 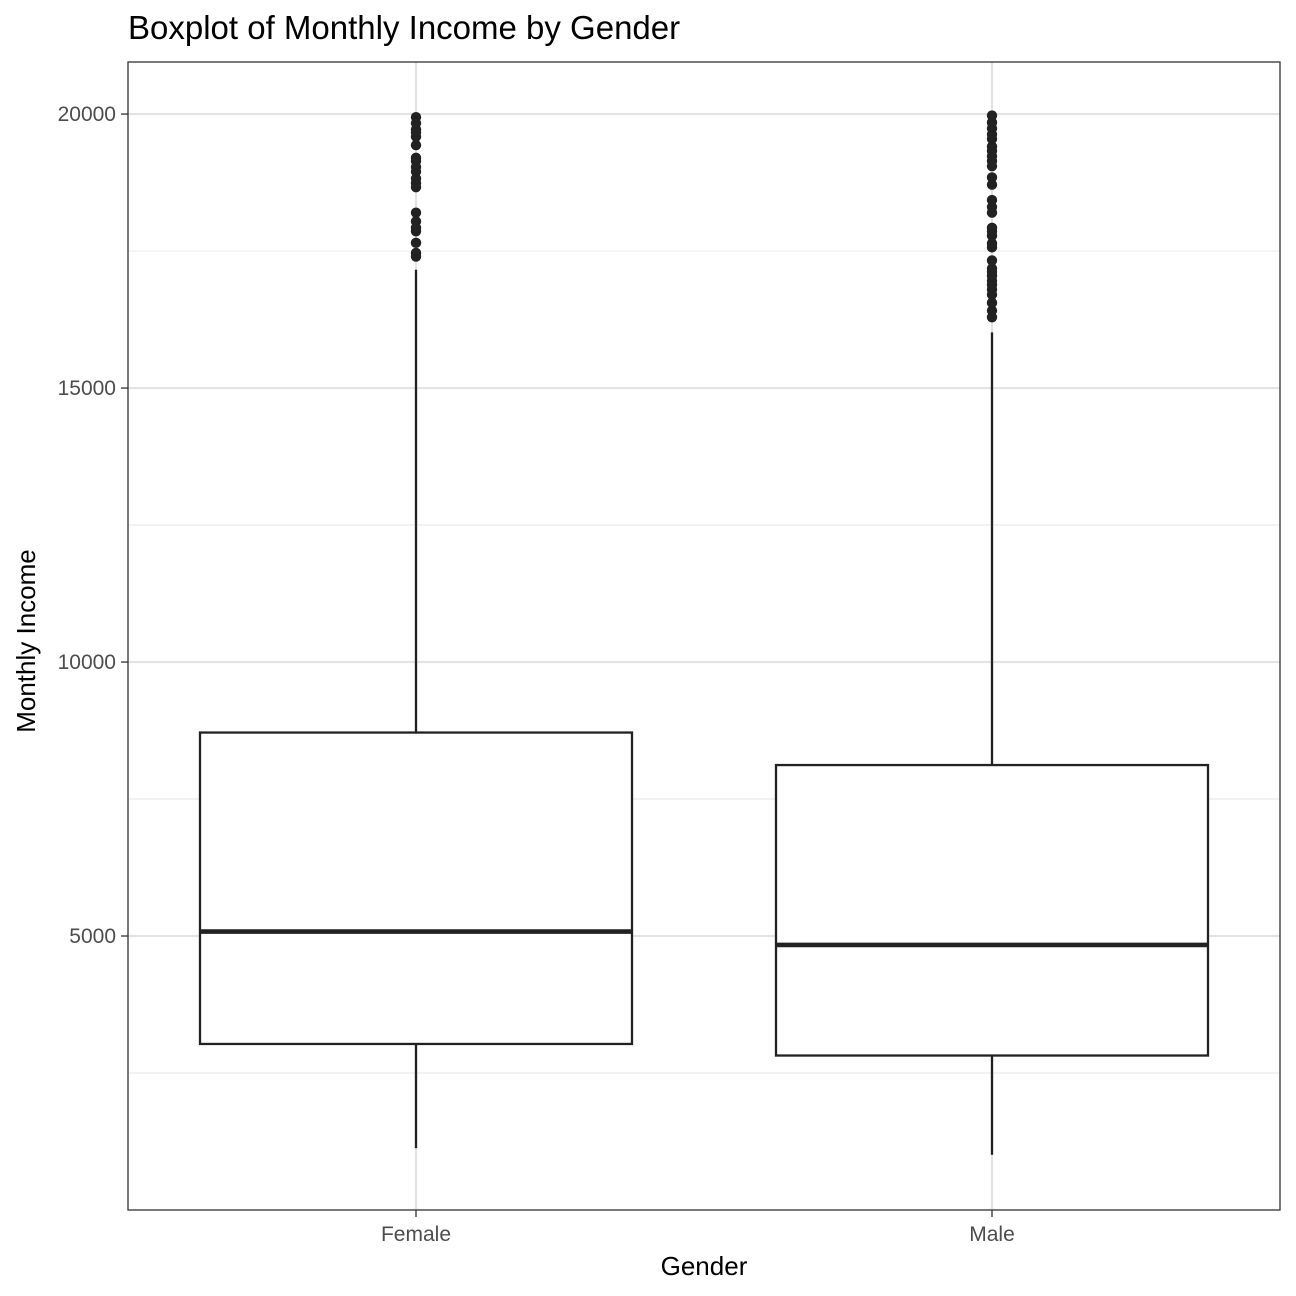 I want to click on x-tick-label: Female, so click(x=416, y=1234).